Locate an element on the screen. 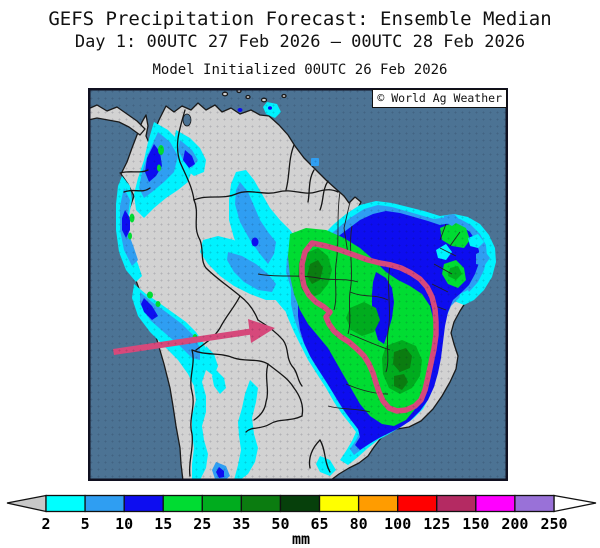  colorbar-tick-labels: 2 5 10 15 25 35 50 65 80 100 125 150 200 250 is located at coordinates (304, 524).